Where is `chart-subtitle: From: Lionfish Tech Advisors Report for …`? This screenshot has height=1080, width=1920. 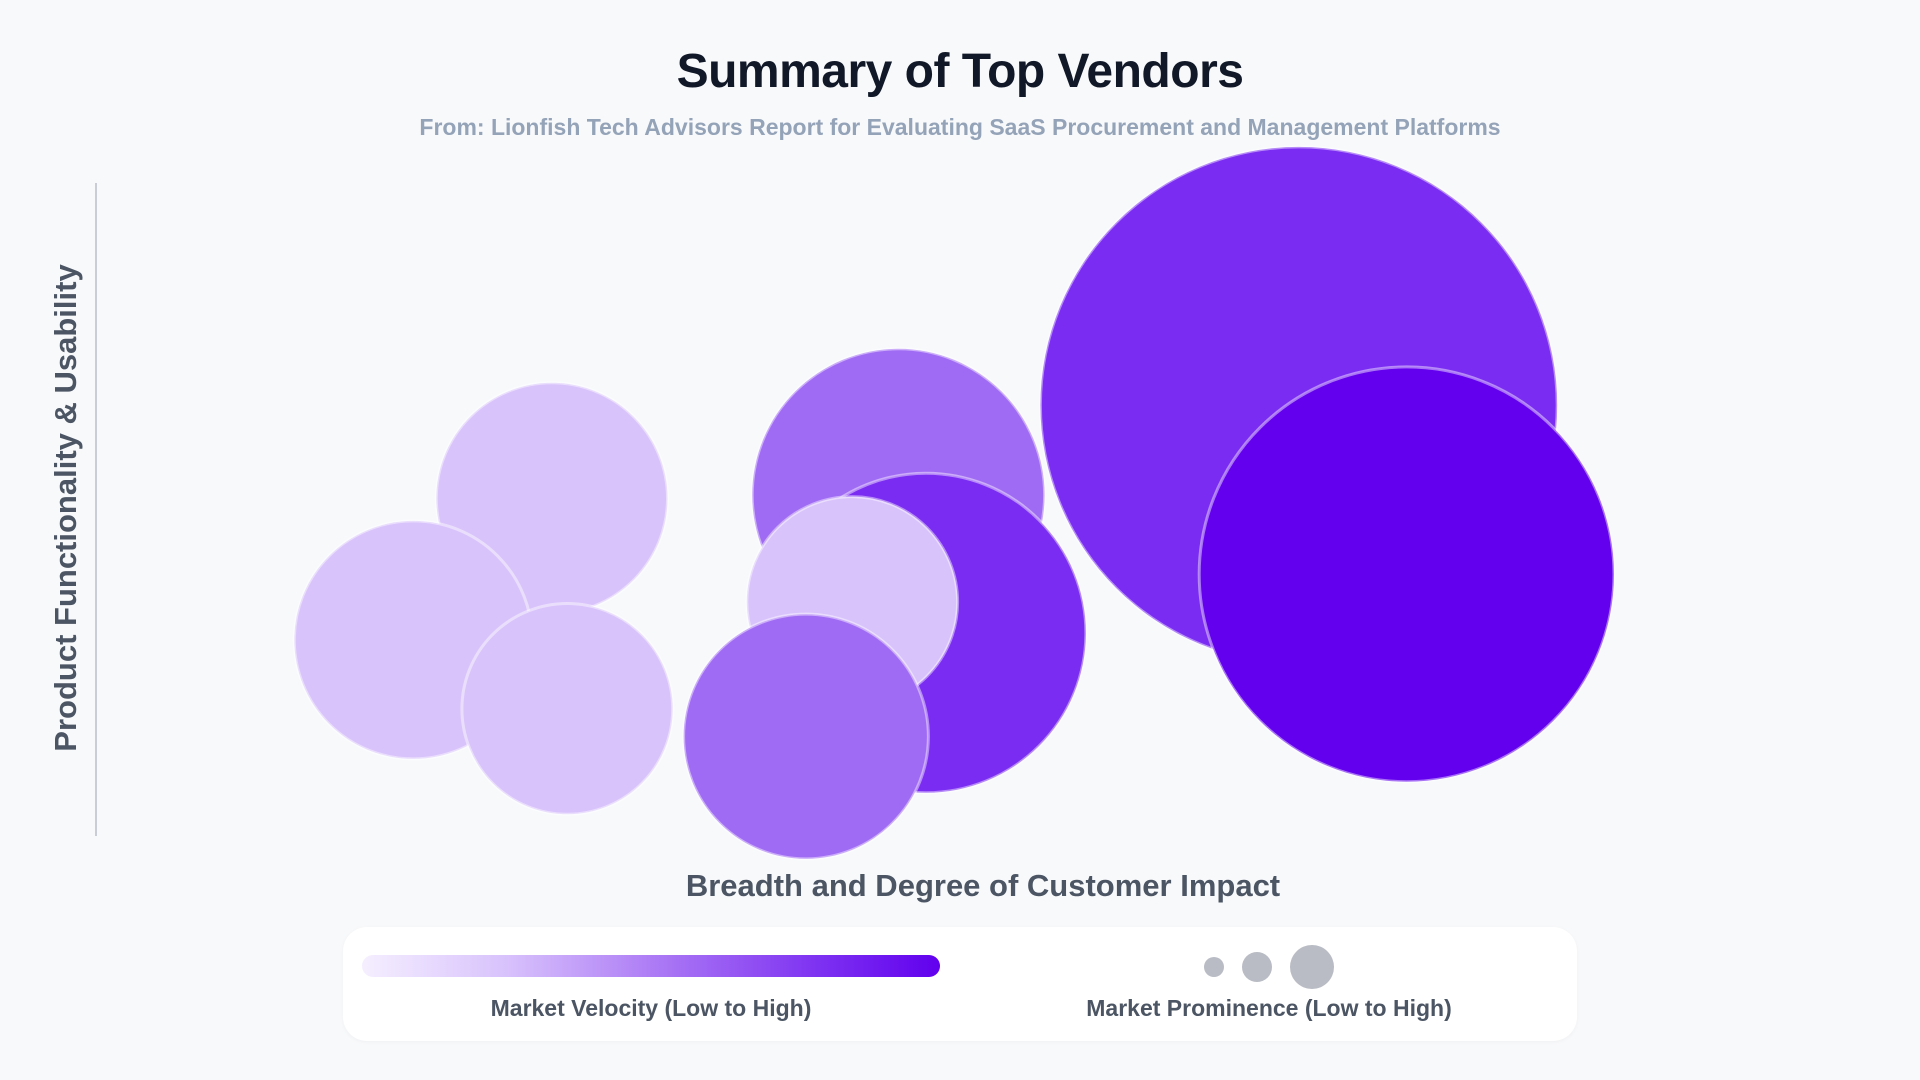 chart-subtitle: From: Lionfish Tech Advisors Report for … is located at coordinates (960, 127).